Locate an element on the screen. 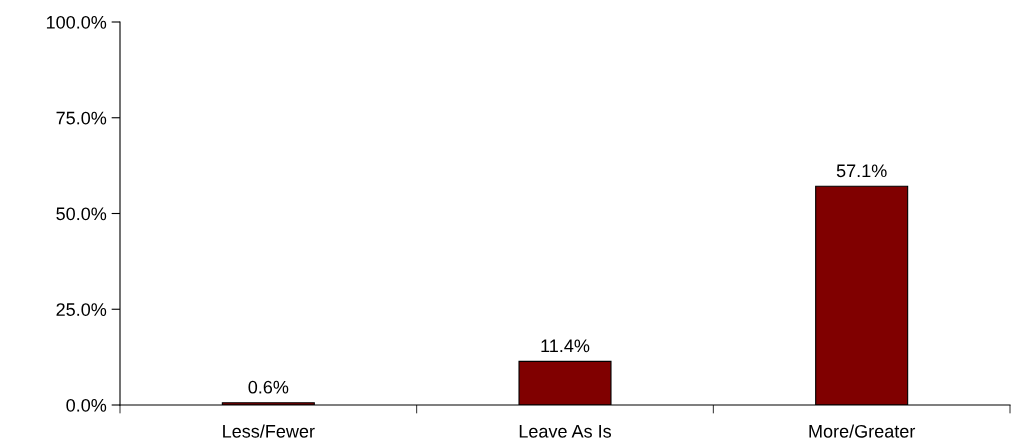 This screenshot has height=445, width=1025. y-tick-label: 50.0% is located at coordinates (81, 214).